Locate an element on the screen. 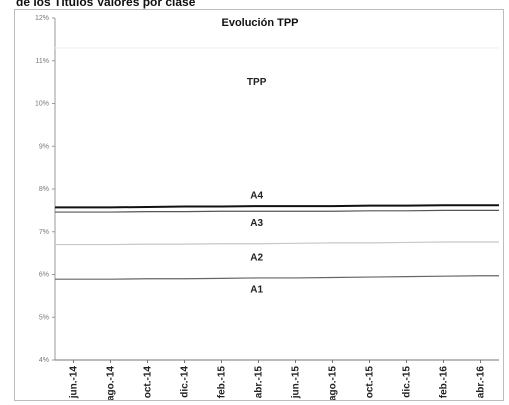 This screenshot has width=509, height=405. y-tick-label: 8% is located at coordinates (44, 189).